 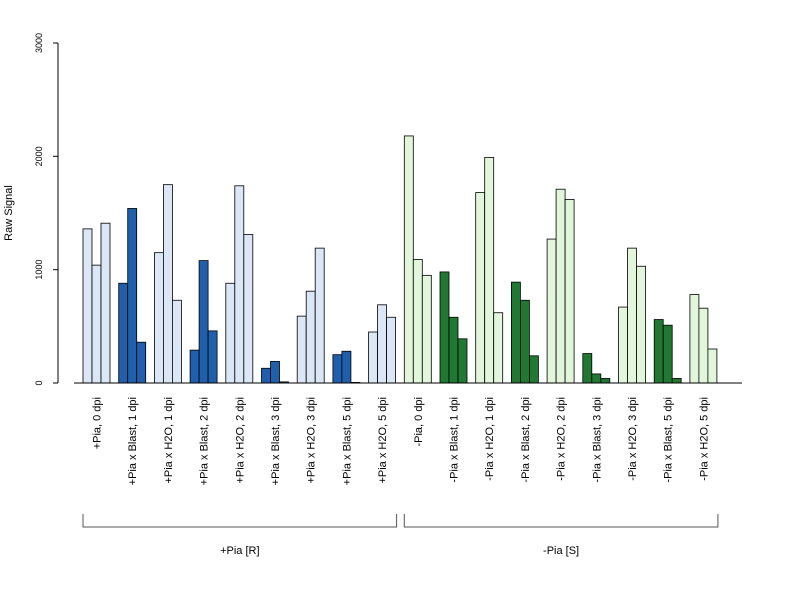 What do you see at coordinates (205, 441) in the screenshot?
I see `x-tick-label: +Pia x Blast, 2 dpi` at bounding box center [205, 441].